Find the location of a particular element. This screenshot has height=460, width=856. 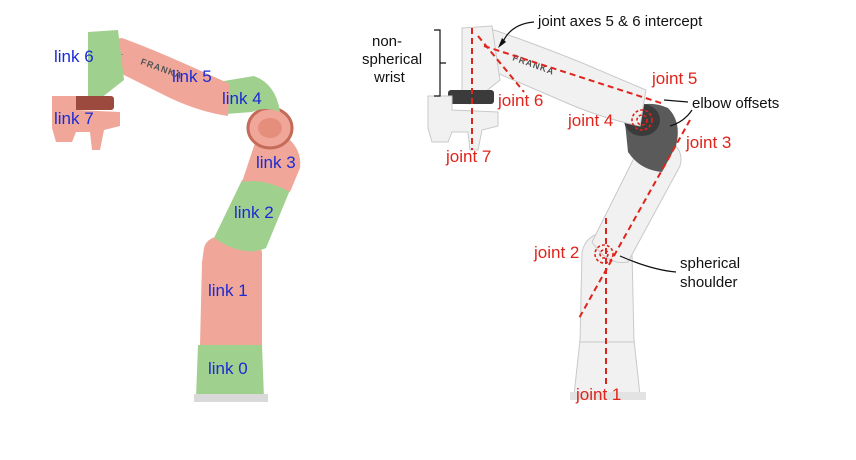

link-4-label: link 4 is located at coordinates (242, 98).